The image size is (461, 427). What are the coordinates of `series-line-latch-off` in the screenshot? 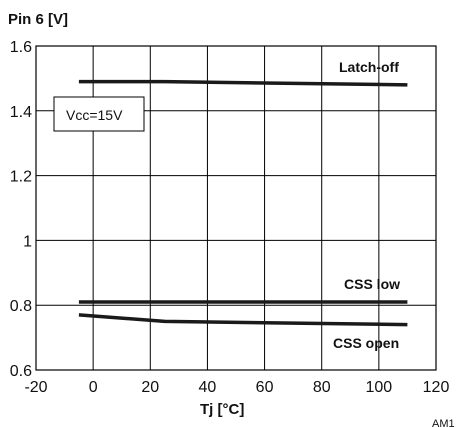 It's located at (243, 83).